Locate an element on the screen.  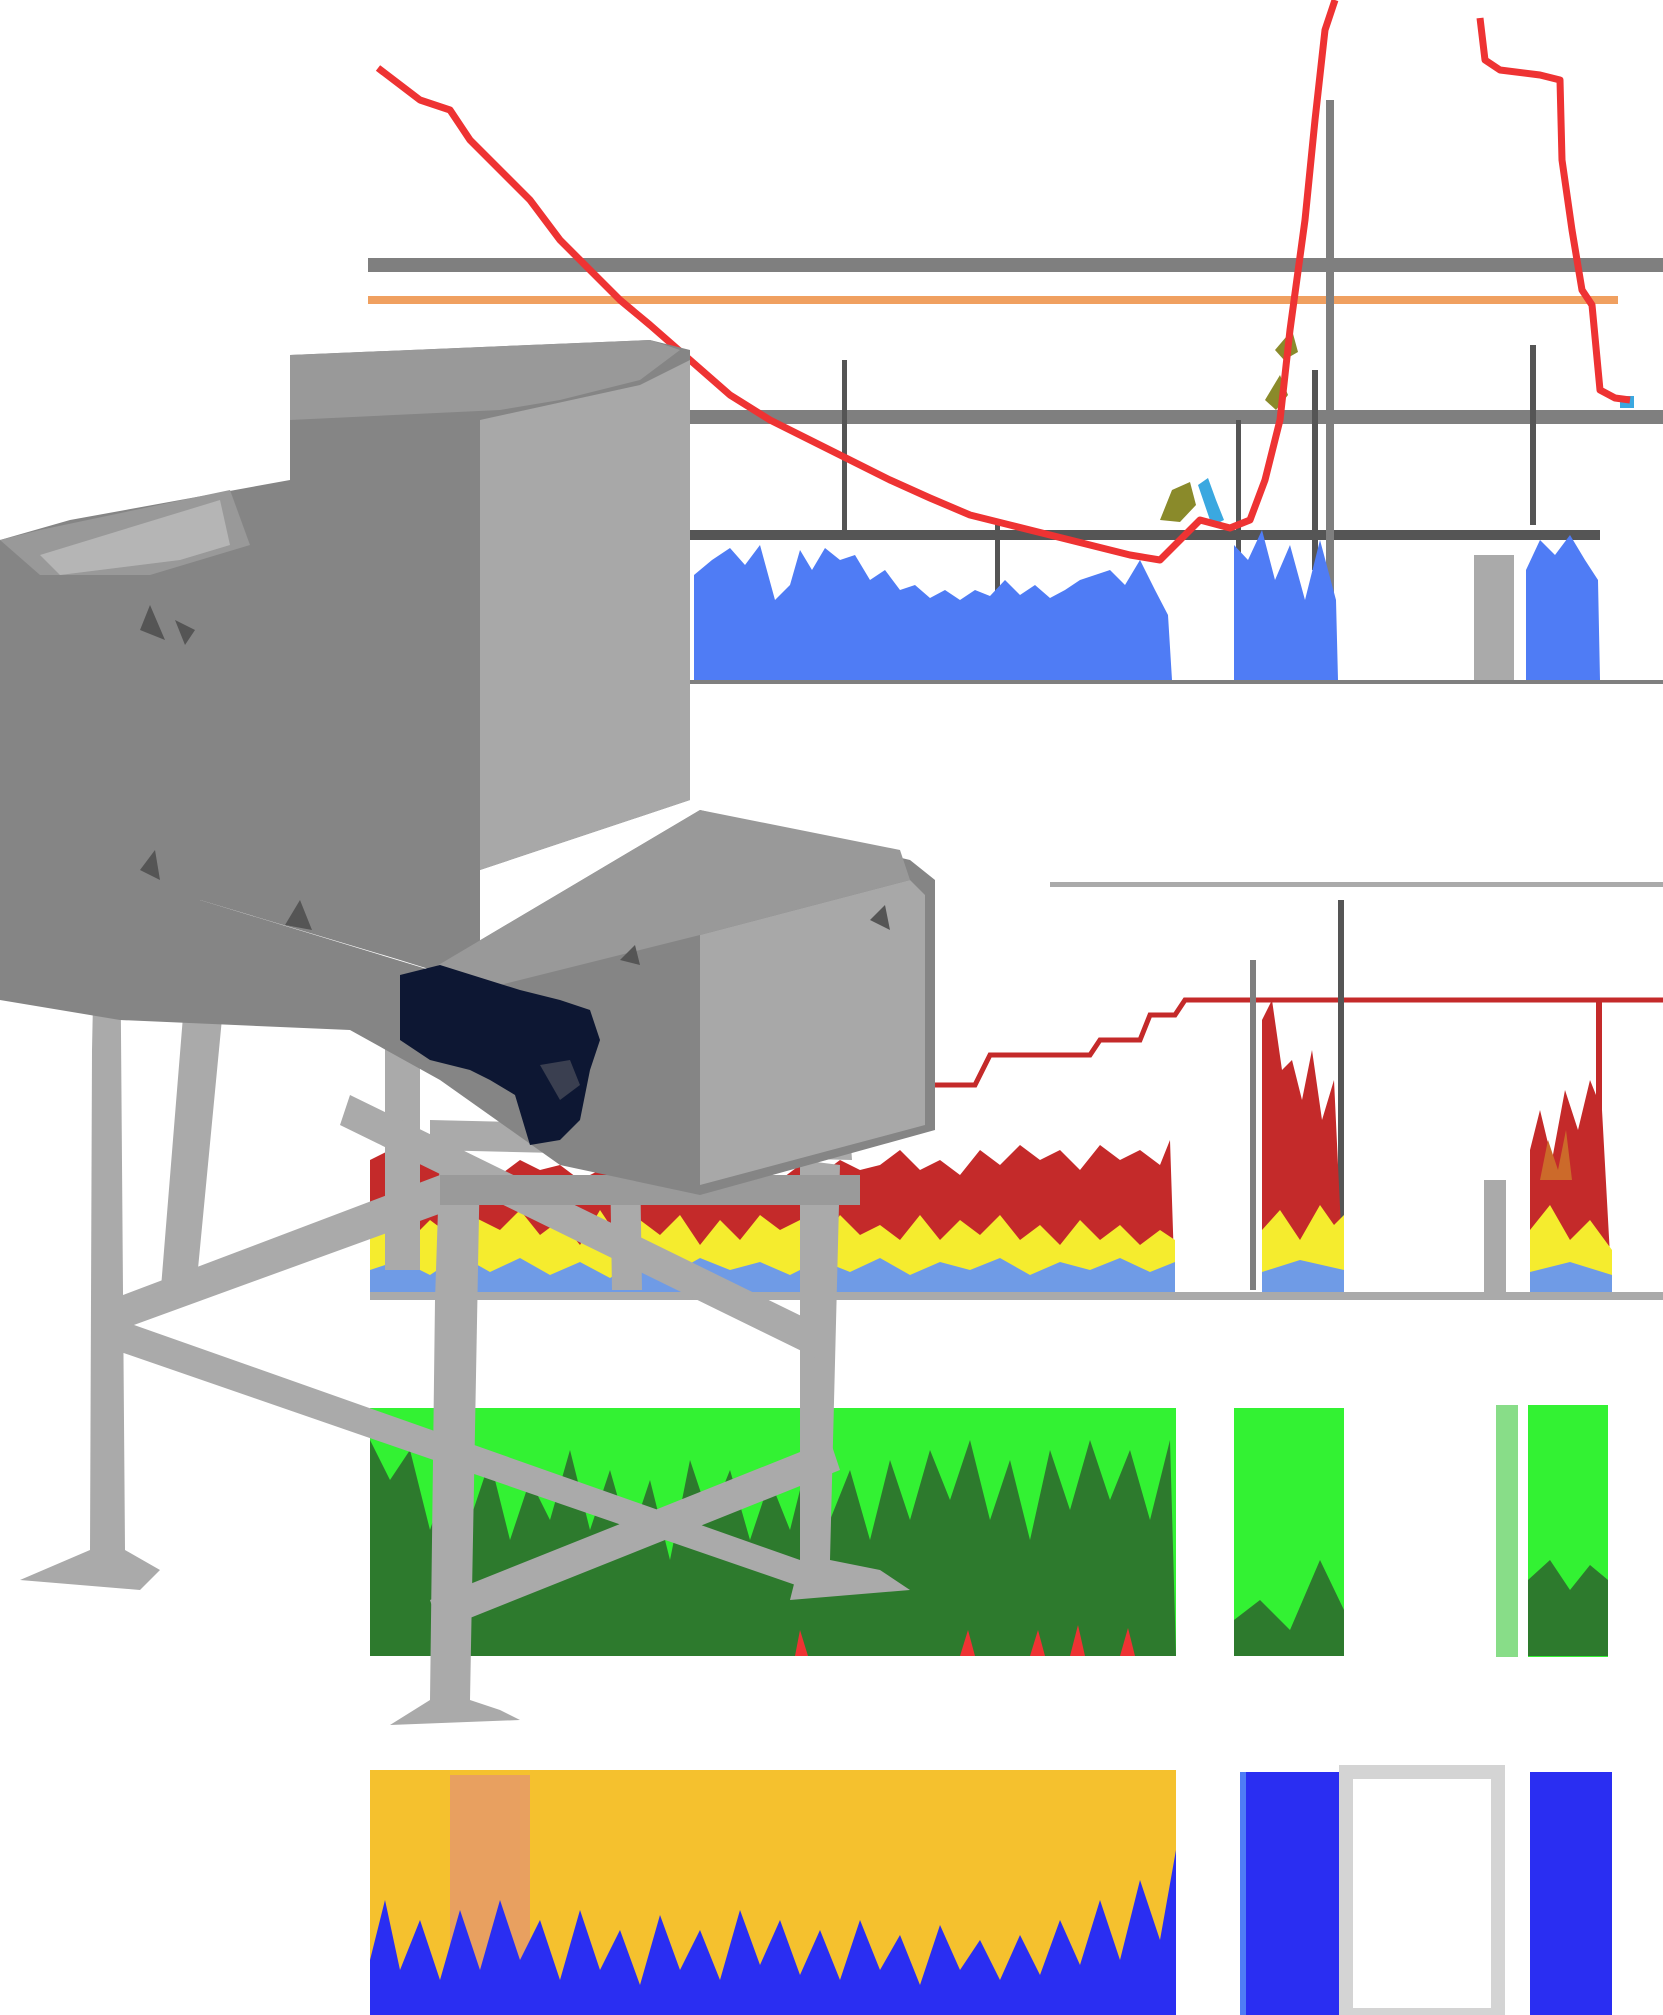
low-gray-line is located at coordinates (1145, 535).